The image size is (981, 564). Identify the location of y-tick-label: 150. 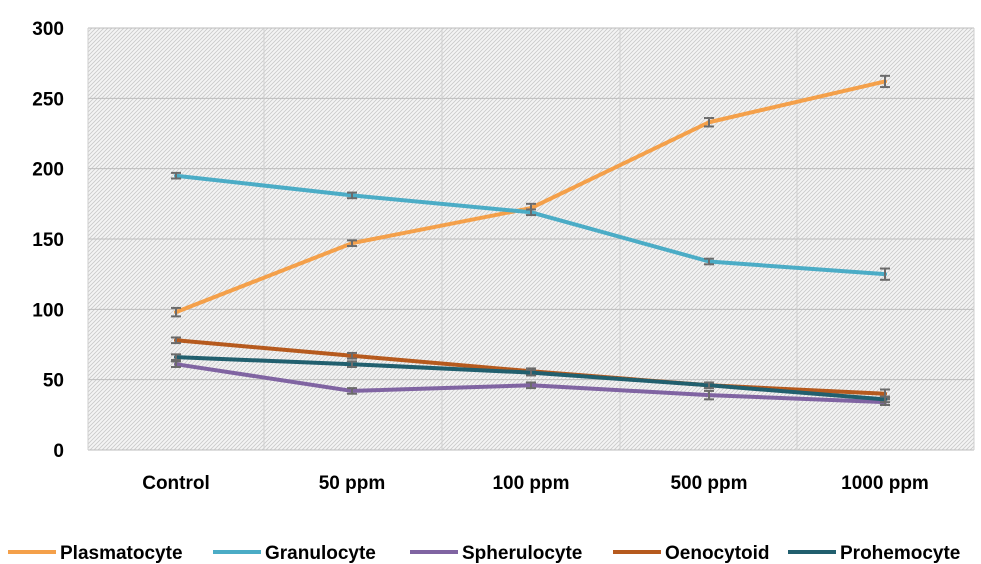
(48, 240).